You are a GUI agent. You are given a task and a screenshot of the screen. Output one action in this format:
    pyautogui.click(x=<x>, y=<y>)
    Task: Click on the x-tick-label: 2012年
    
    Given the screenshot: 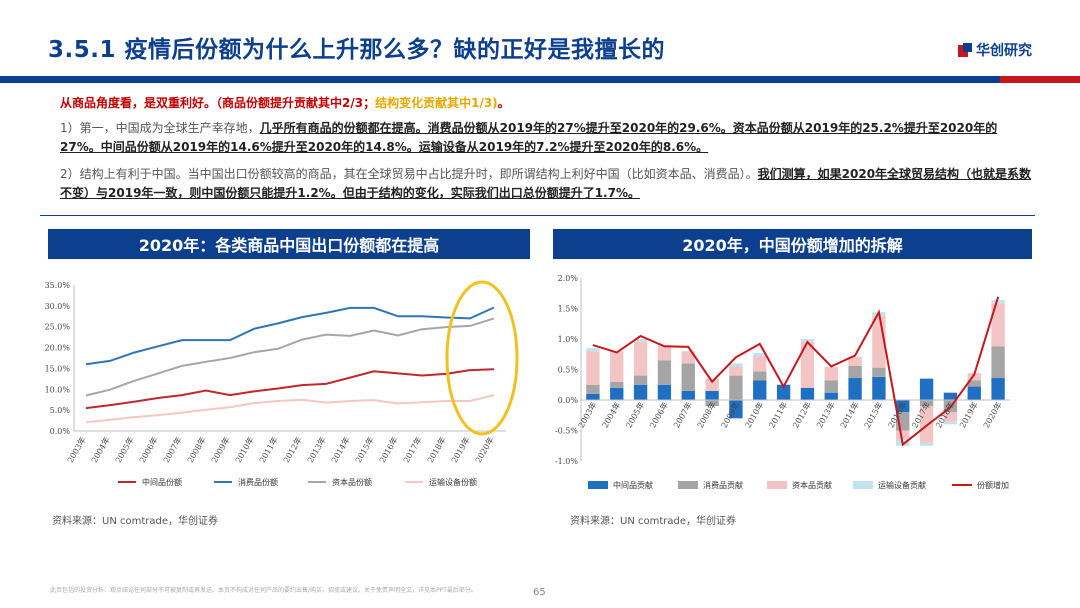 What is the action you would take?
    pyautogui.click(x=292, y=450)
    